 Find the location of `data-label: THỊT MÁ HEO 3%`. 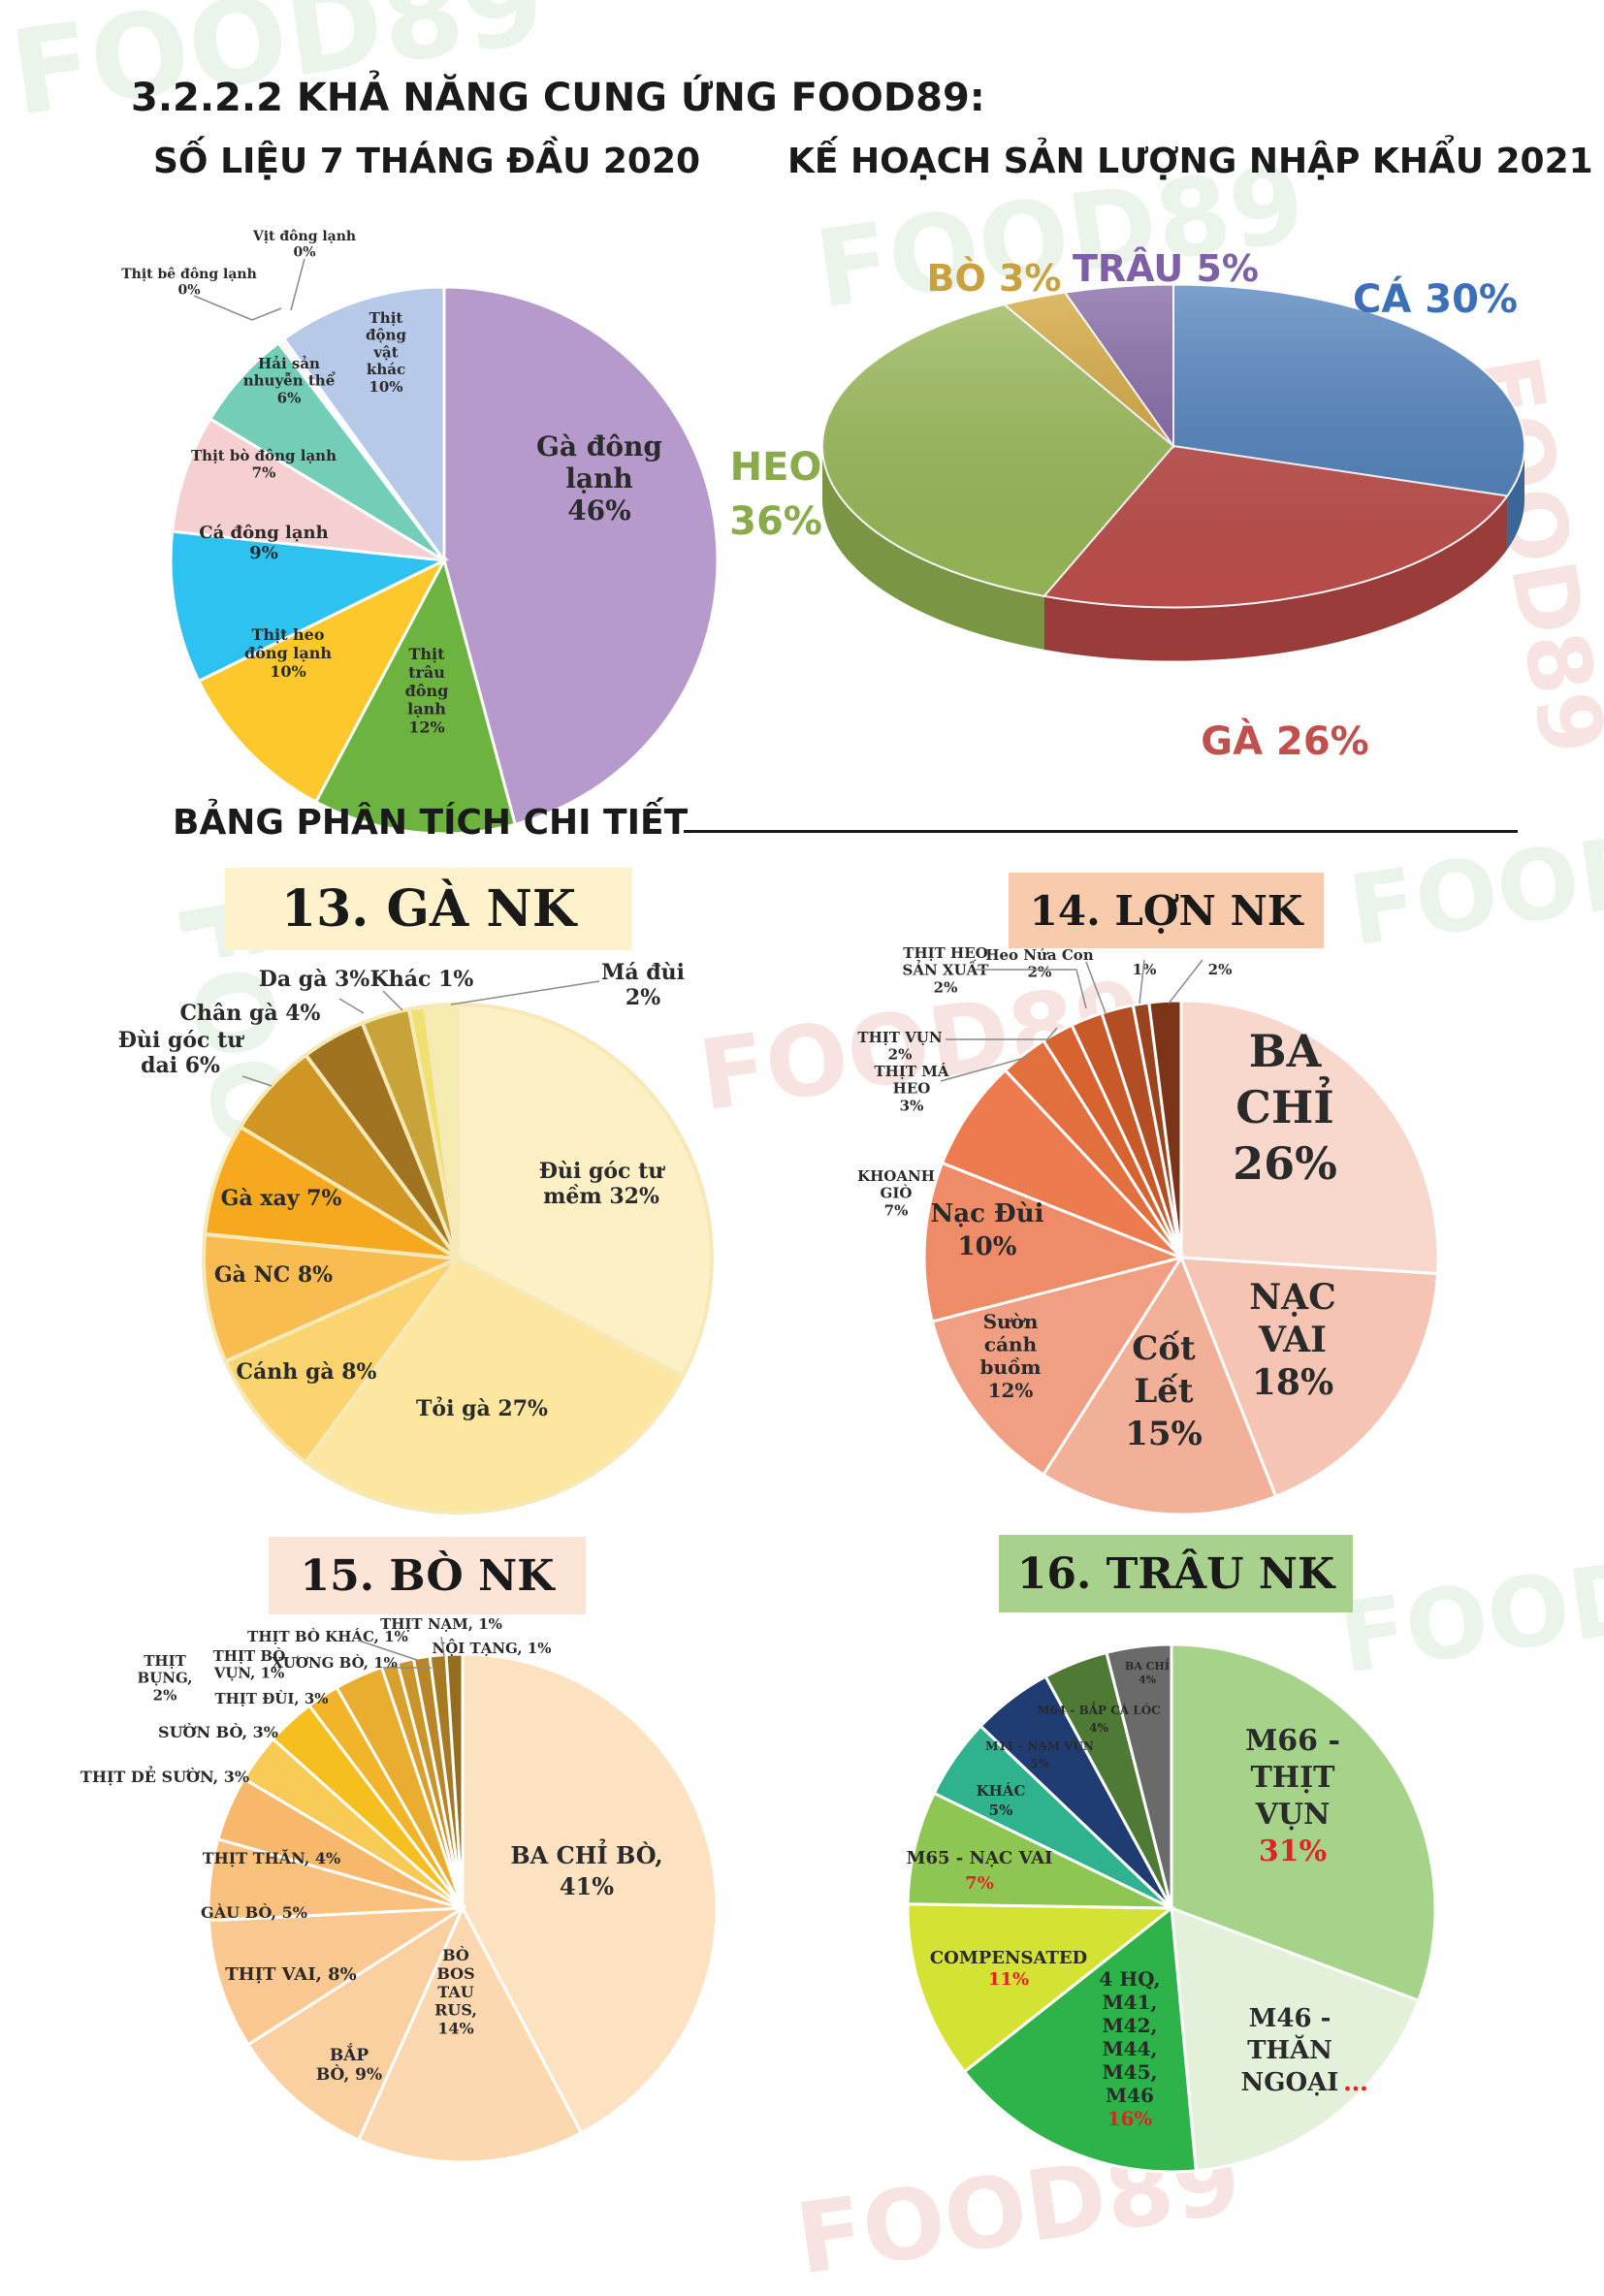

data-label: THỊT MÁ HEO 3% is located at coordinates (912, 1088).